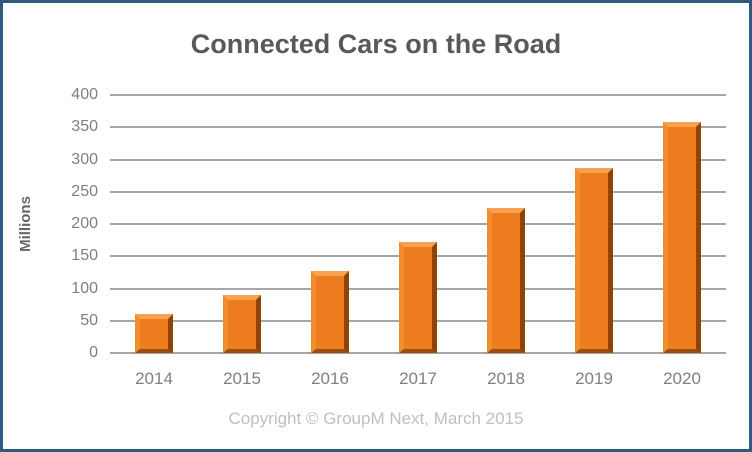 This screenshot has height=452, width=752. I want to click on bar-2014, so click(153, 333).